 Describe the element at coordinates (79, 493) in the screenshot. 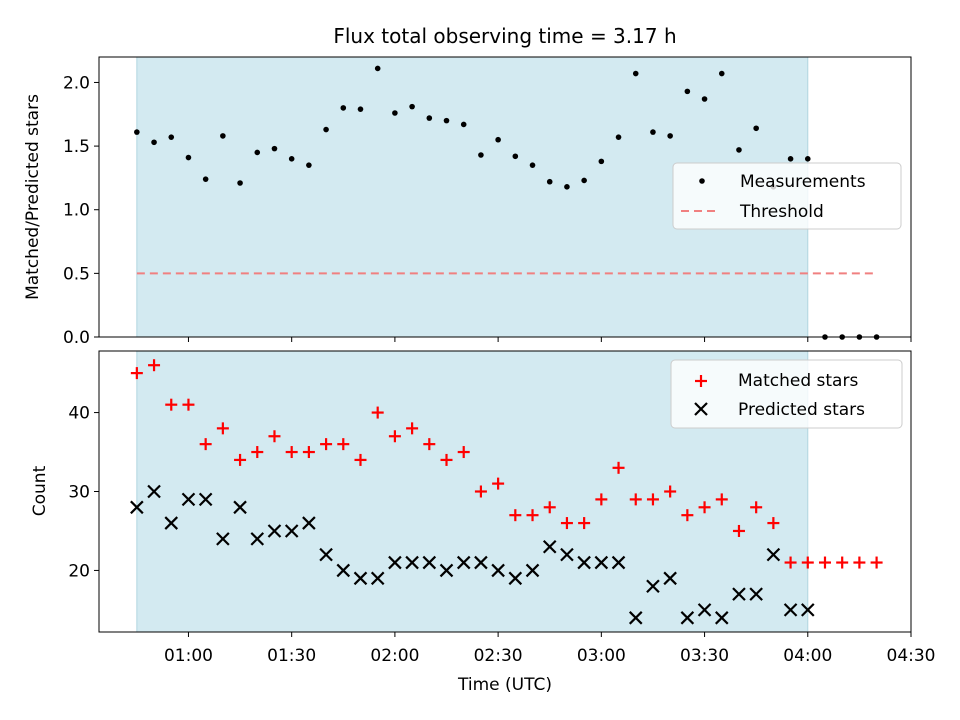

I see `bottom-y-tick-label: 30` at that location.